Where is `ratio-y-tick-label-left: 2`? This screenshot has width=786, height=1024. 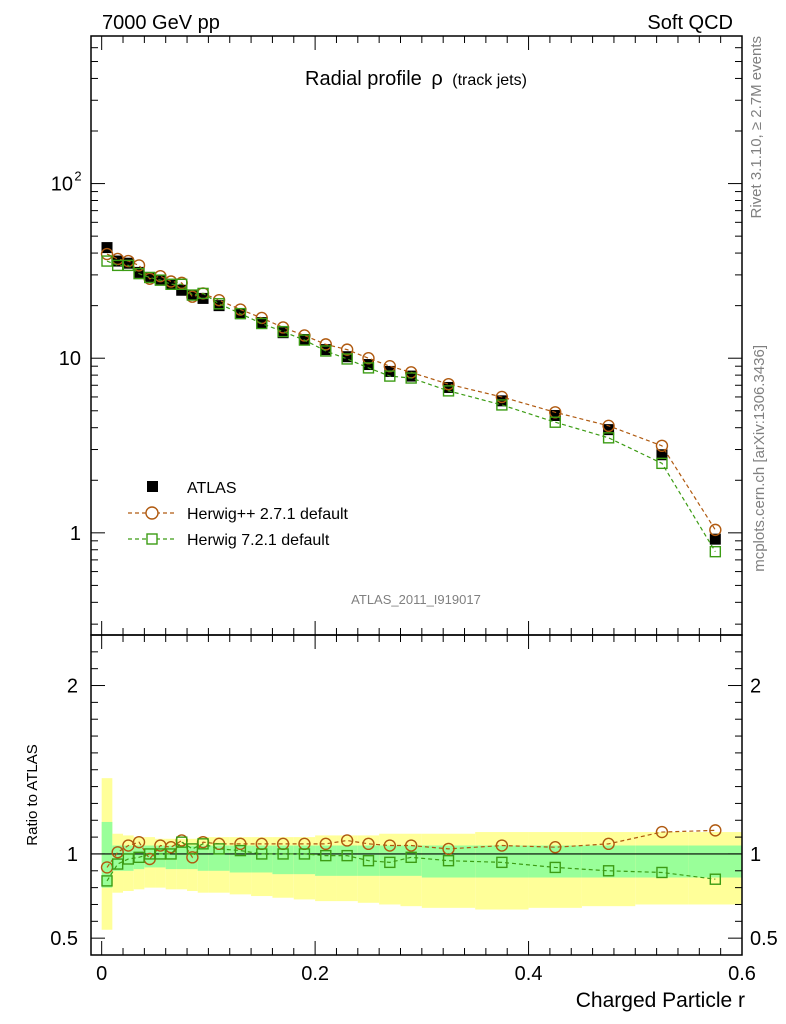 ratio-y-tick-label-left: 2 is located at coordinates (72, 687).